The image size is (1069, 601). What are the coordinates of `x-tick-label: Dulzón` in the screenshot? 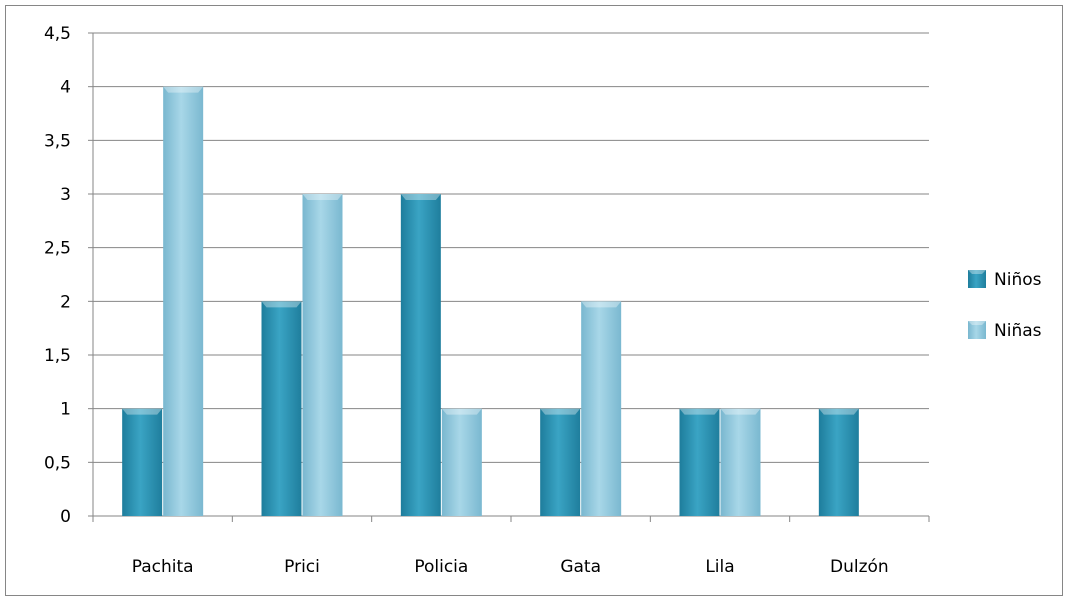 It's located at (859, 567).